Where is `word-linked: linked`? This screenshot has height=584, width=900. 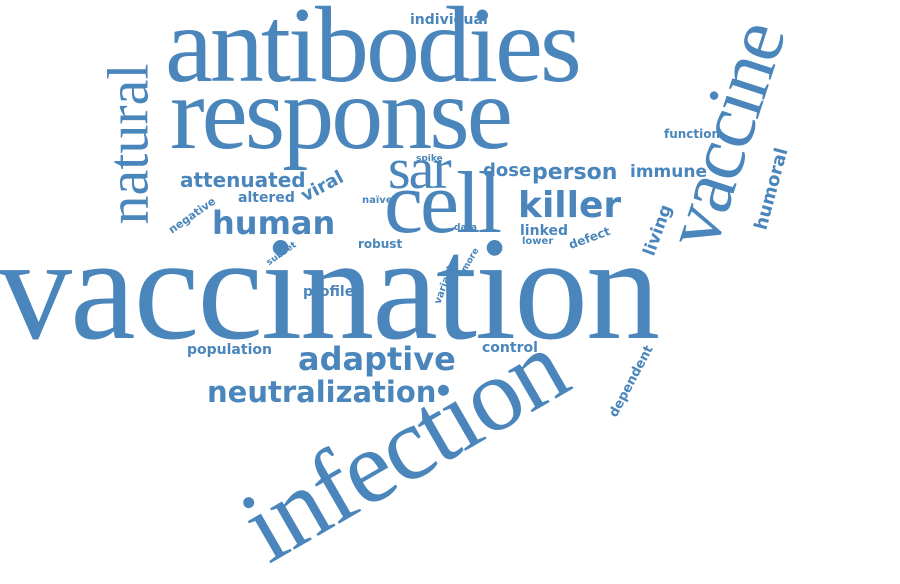 word-linked: linked is located at coordinates (544, 231).